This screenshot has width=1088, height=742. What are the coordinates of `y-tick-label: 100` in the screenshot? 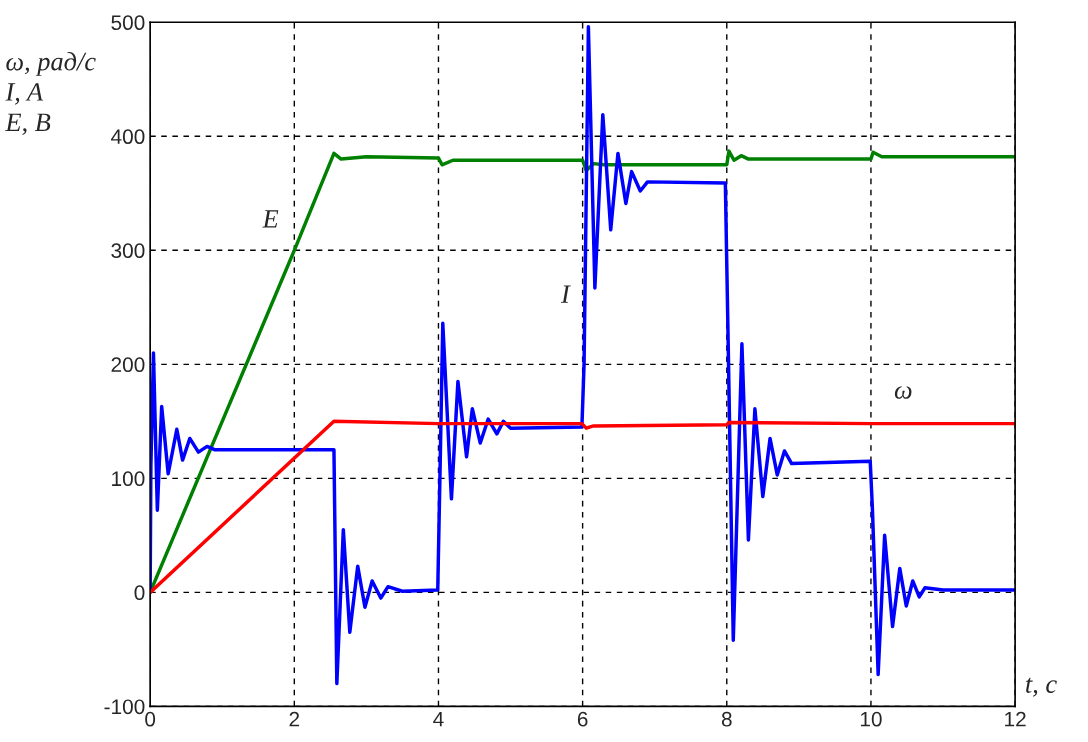 It's located at (128, 479).